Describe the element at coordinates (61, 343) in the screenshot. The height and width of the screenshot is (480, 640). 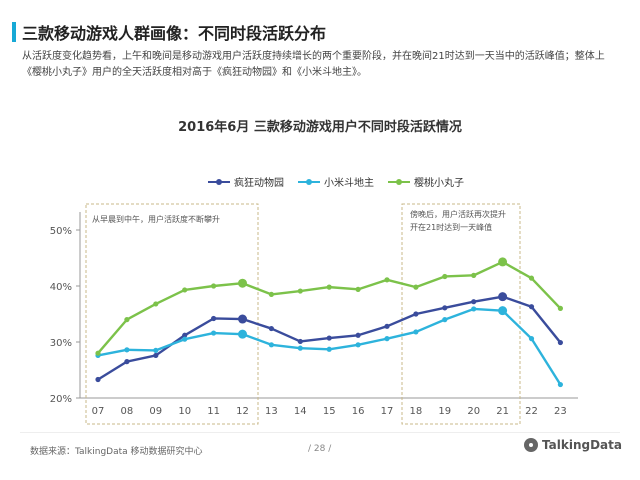
I see `y-tick-label: 30%` at that location.